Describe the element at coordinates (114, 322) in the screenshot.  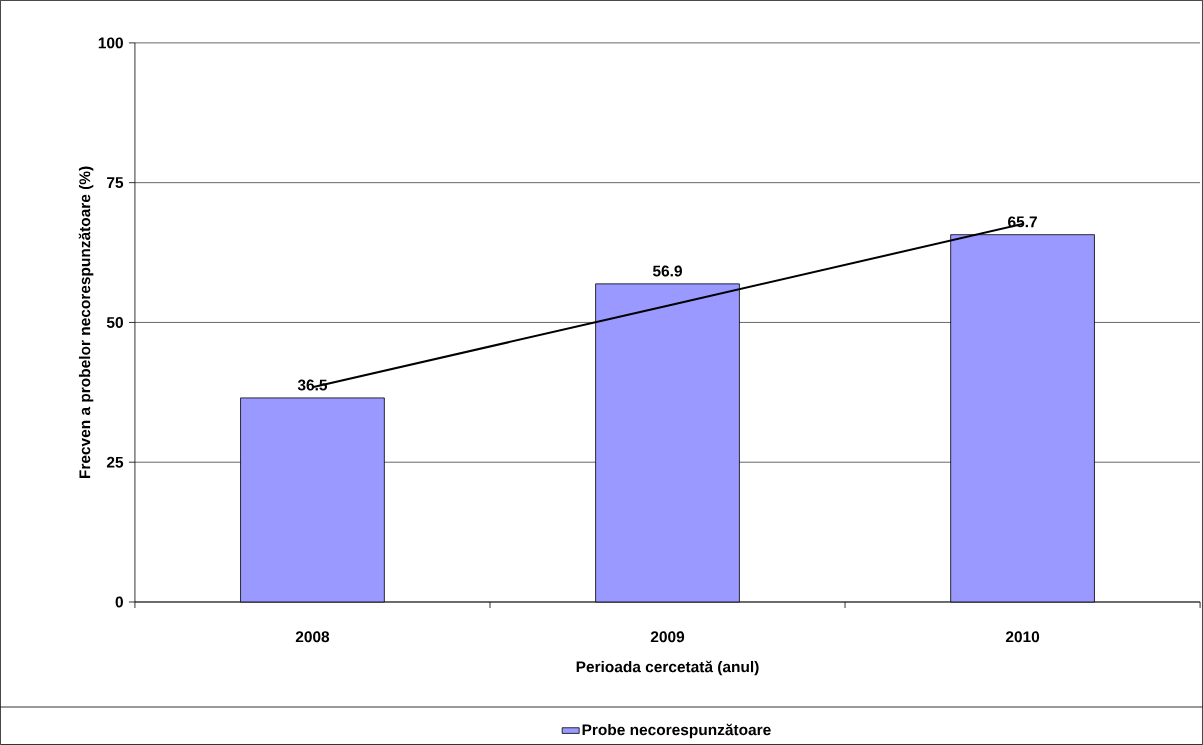
I see `y-tick-label: 50` at that location.